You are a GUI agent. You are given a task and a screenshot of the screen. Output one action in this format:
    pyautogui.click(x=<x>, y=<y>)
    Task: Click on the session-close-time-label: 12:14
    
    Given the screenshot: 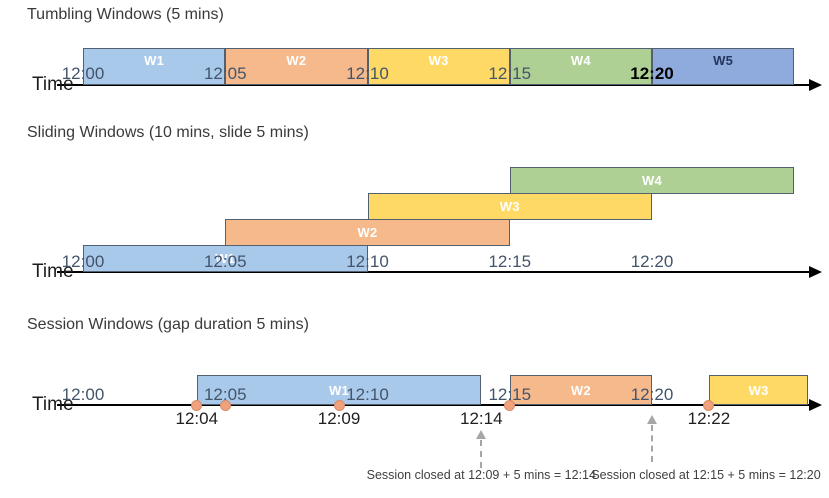 What is the action you would take?
    pyautogui.click(x=481, y=418)
    